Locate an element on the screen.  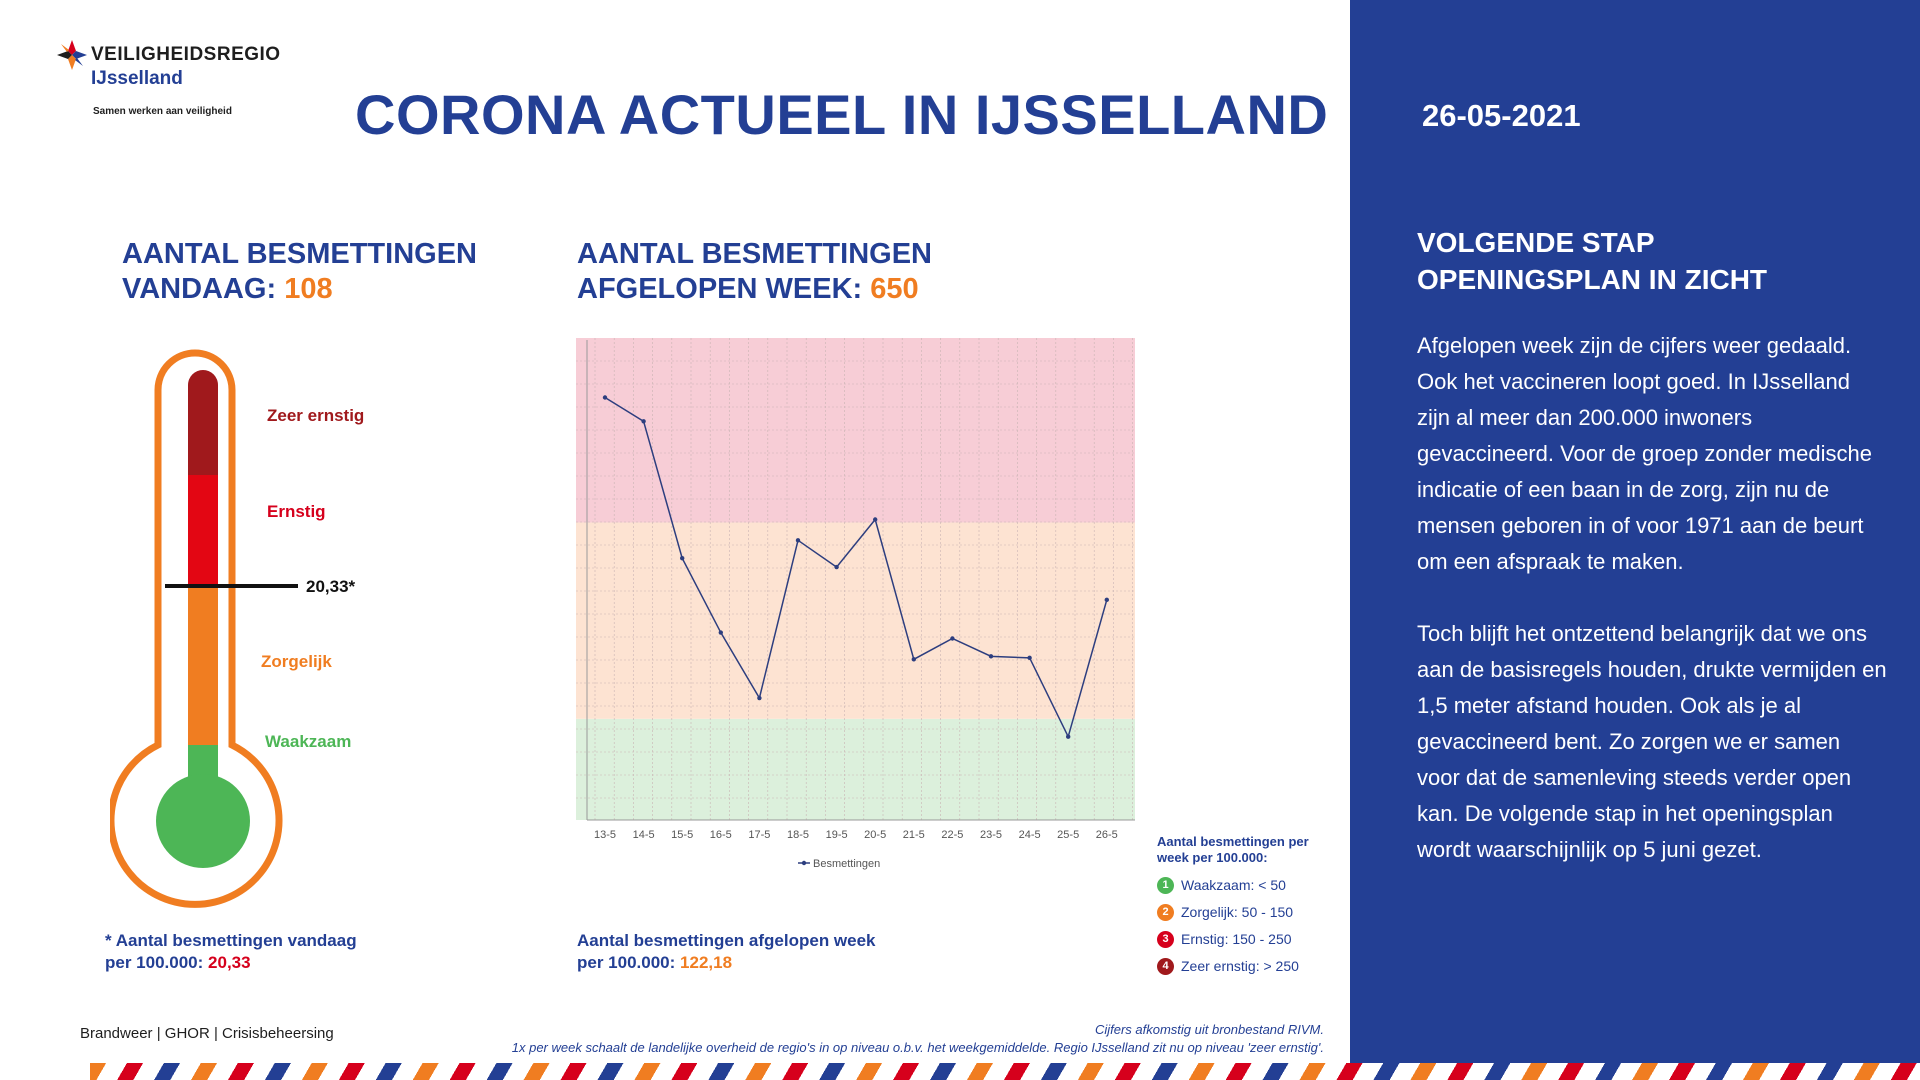
week-heading: AANTAL BESMETTINGEN AFGELOPEN WEEK: 650 is located at coordinates (754, 272).